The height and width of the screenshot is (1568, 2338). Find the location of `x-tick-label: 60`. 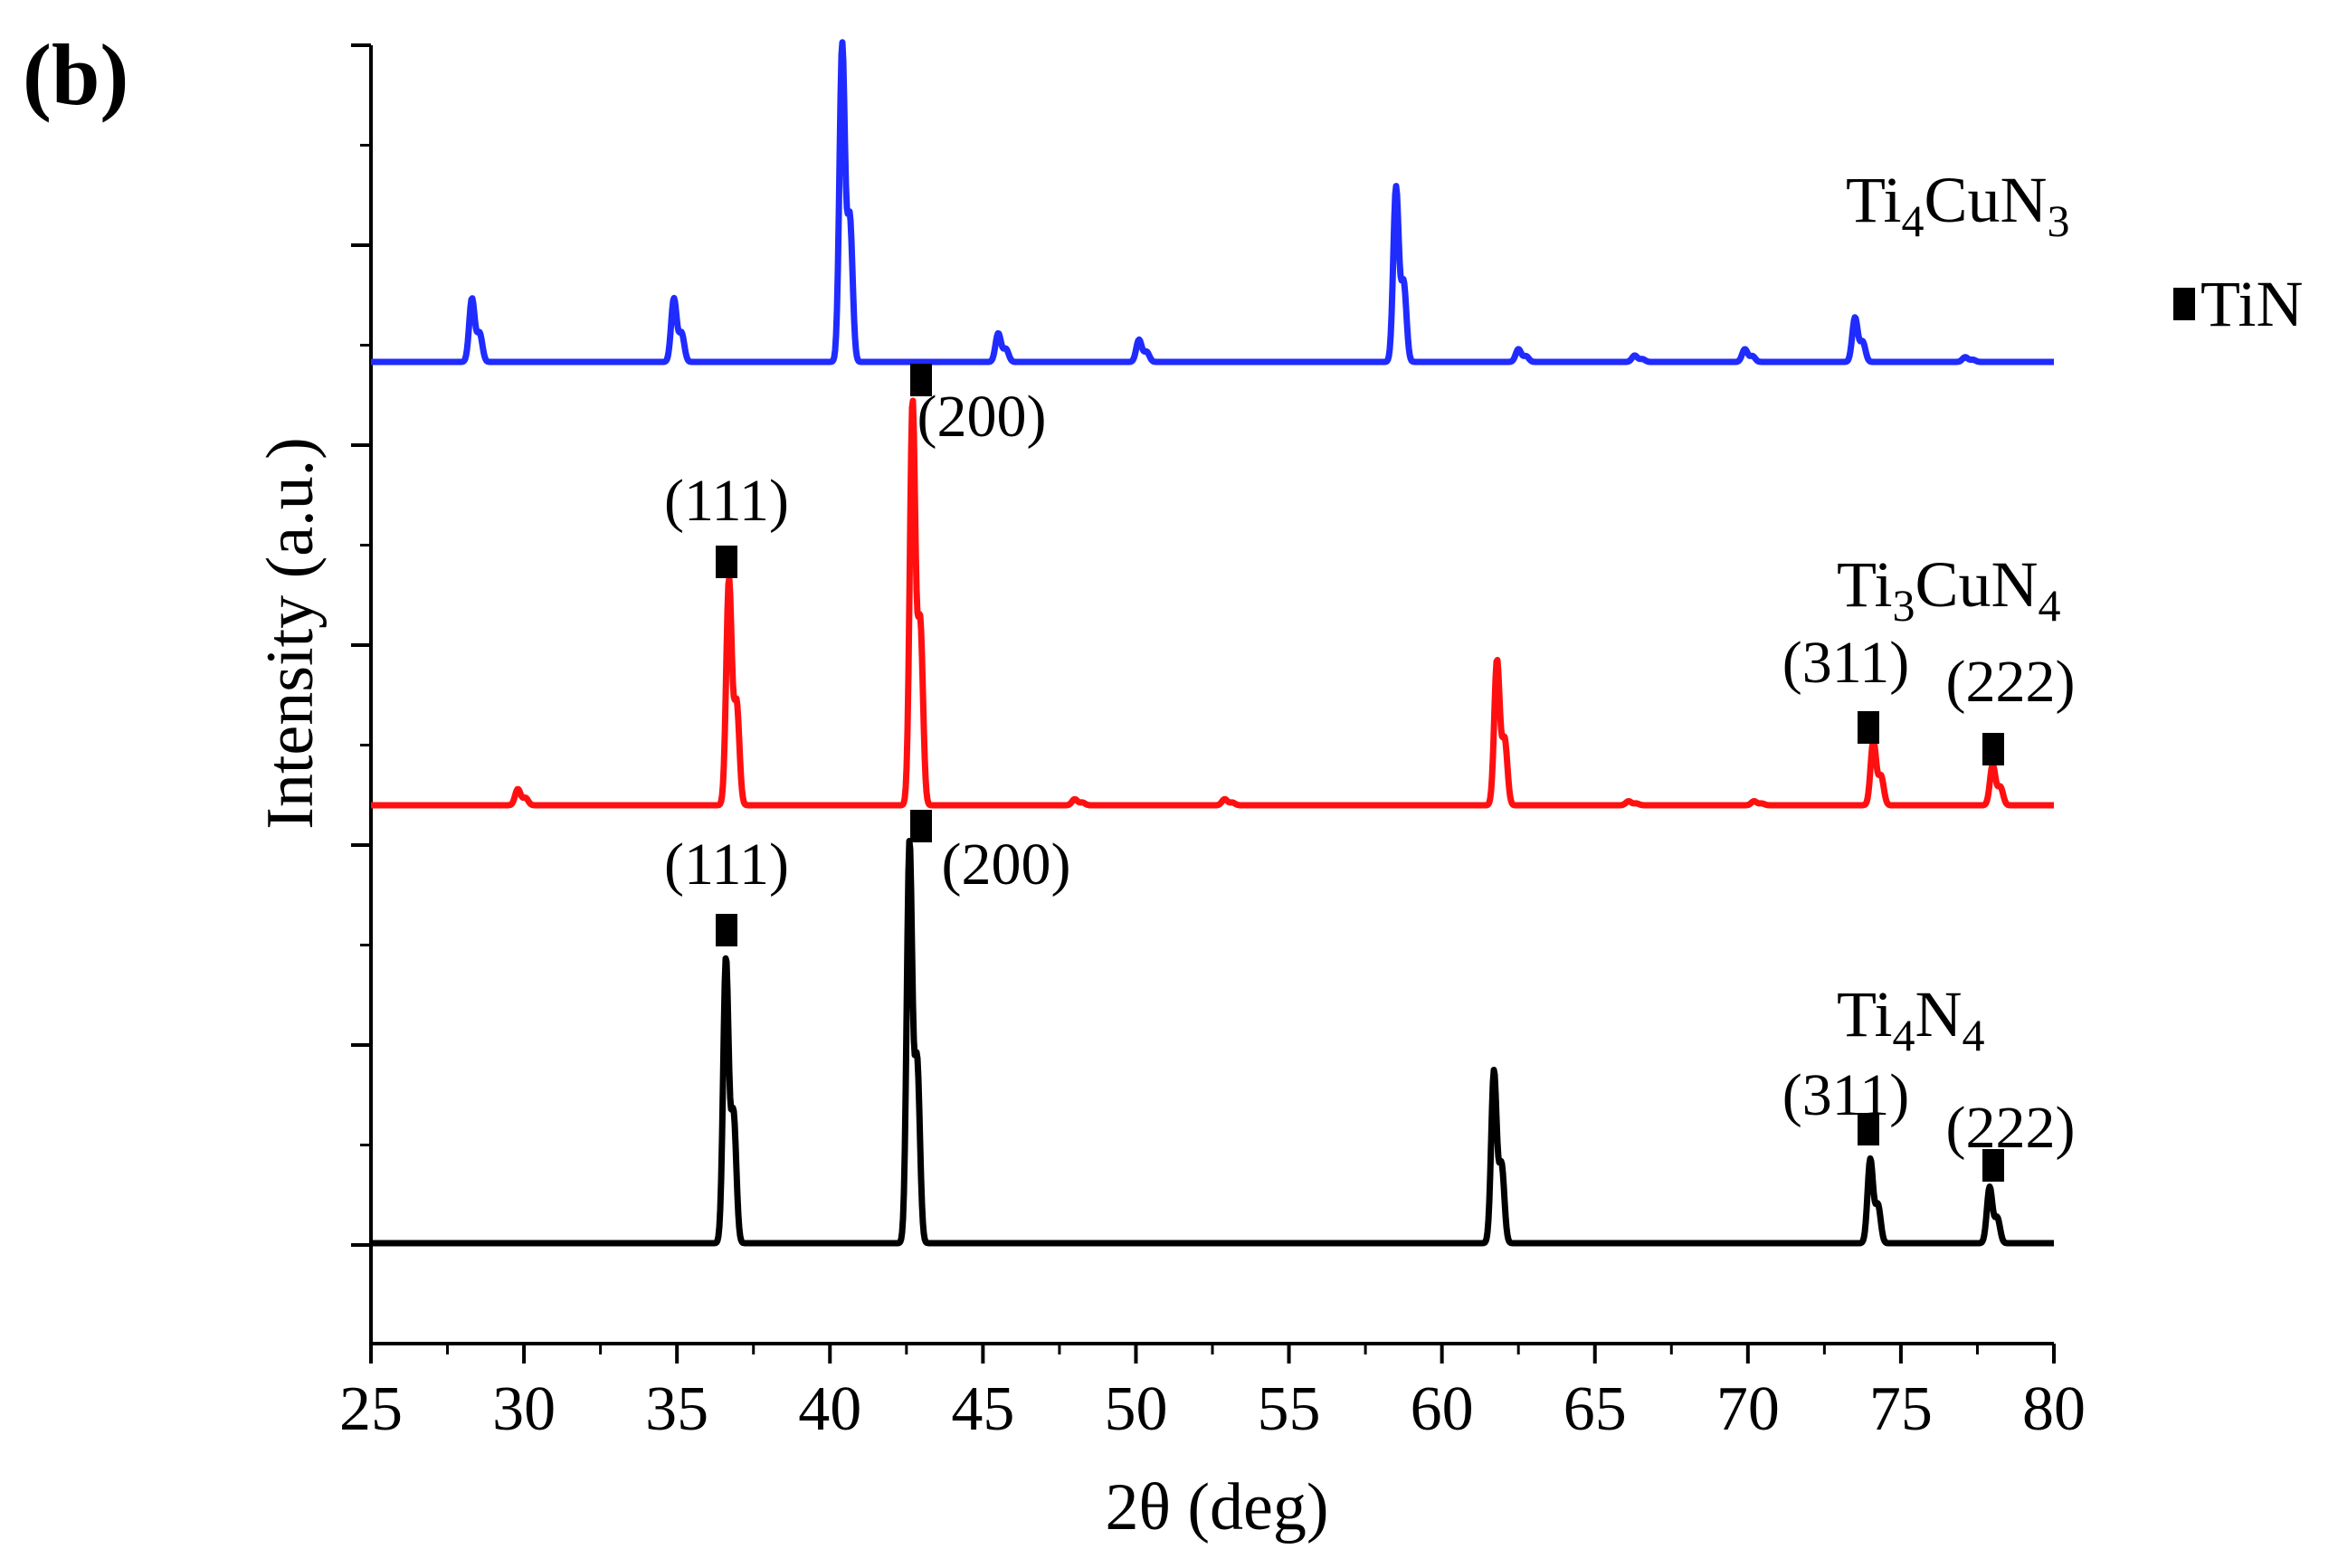

x-tick-label: 60 is located at coordinates (1442, 1409).